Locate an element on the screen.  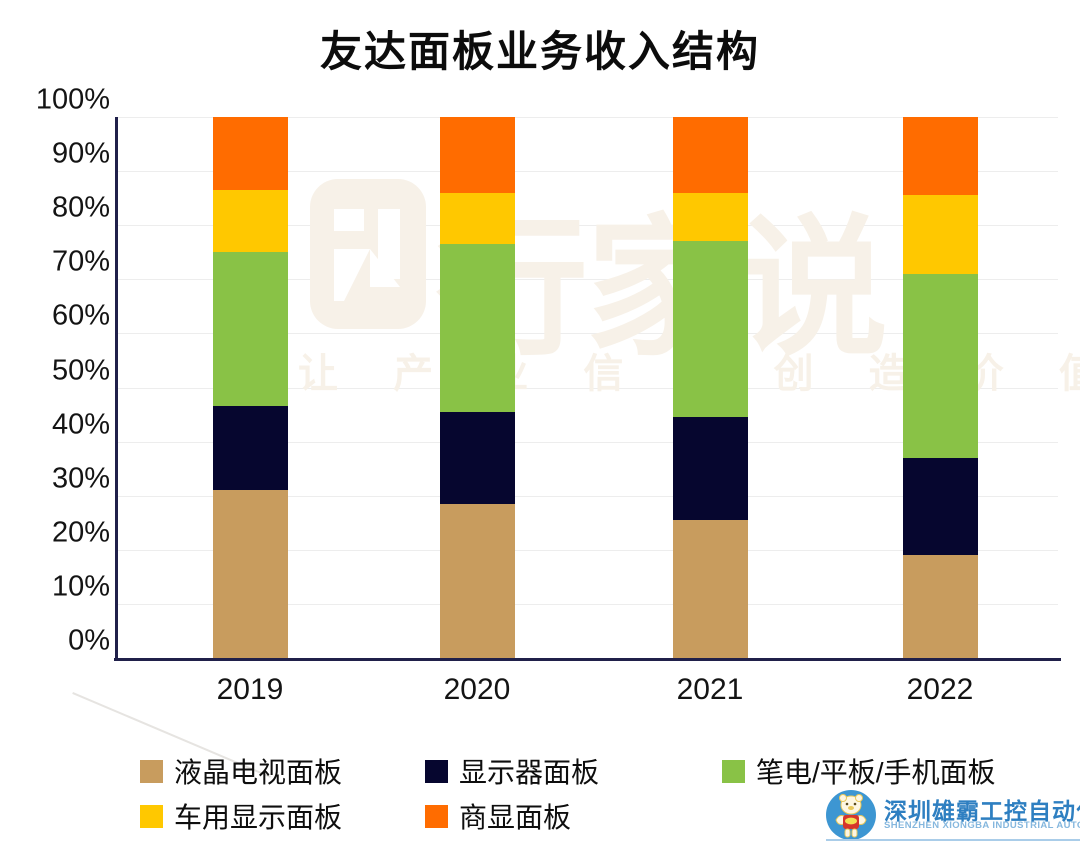
x-tick-label: 2020 is located at coordinates (477, 689).